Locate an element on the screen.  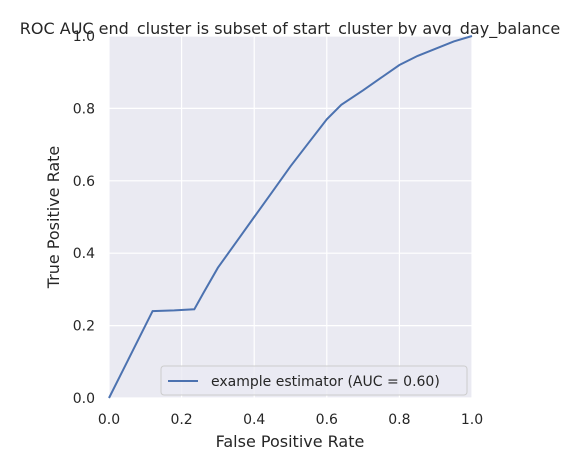
y-tick-label: 0.6 is located at coordinates (84, 182).